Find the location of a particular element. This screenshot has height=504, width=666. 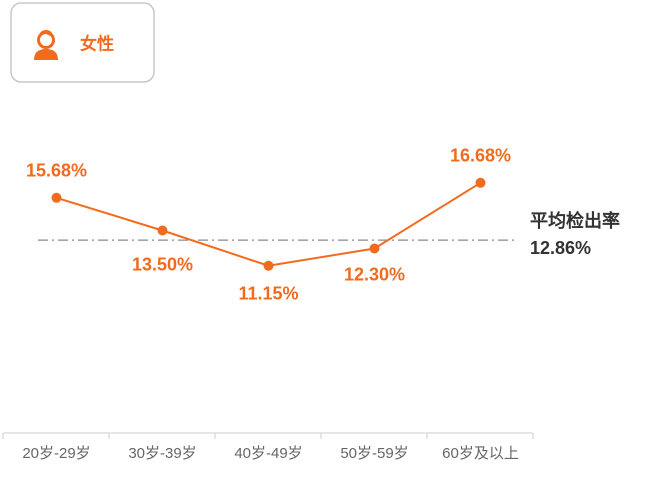

data-label: 11.15% is located at coordinates (268, 294).